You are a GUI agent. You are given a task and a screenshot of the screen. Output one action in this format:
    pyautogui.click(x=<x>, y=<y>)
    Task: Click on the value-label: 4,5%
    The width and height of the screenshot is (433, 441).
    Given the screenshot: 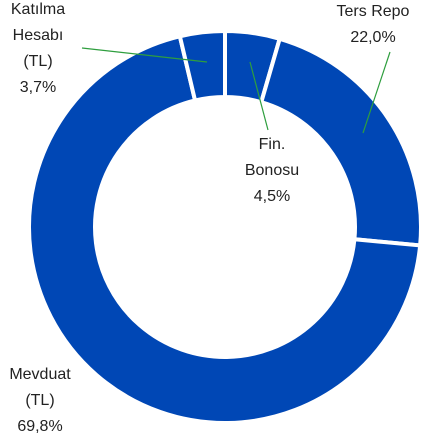 What is the action you would take?
    pyautogui.click(x=272, y=196)
    